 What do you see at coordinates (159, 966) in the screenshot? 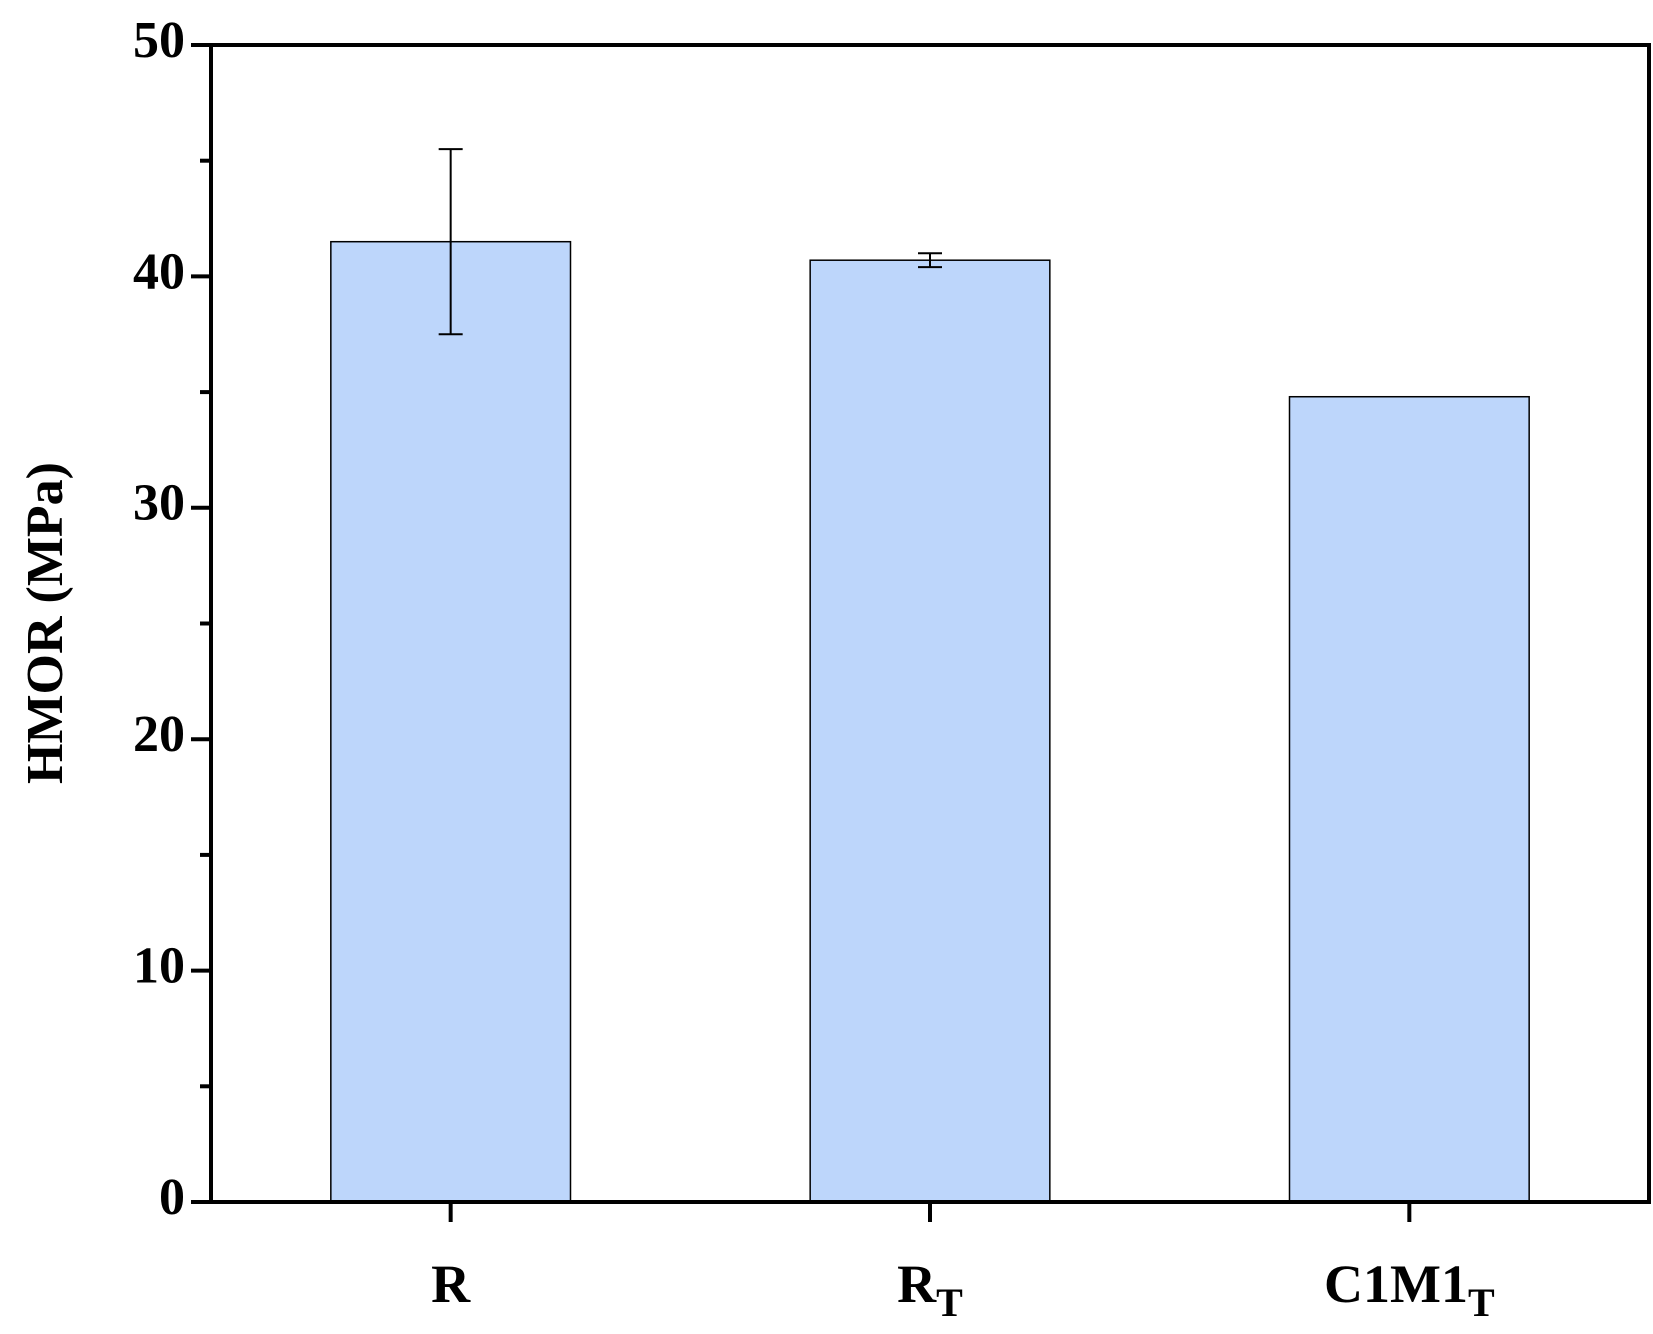
I see `y-tick-label: 10` at bounding box center [159, 966].